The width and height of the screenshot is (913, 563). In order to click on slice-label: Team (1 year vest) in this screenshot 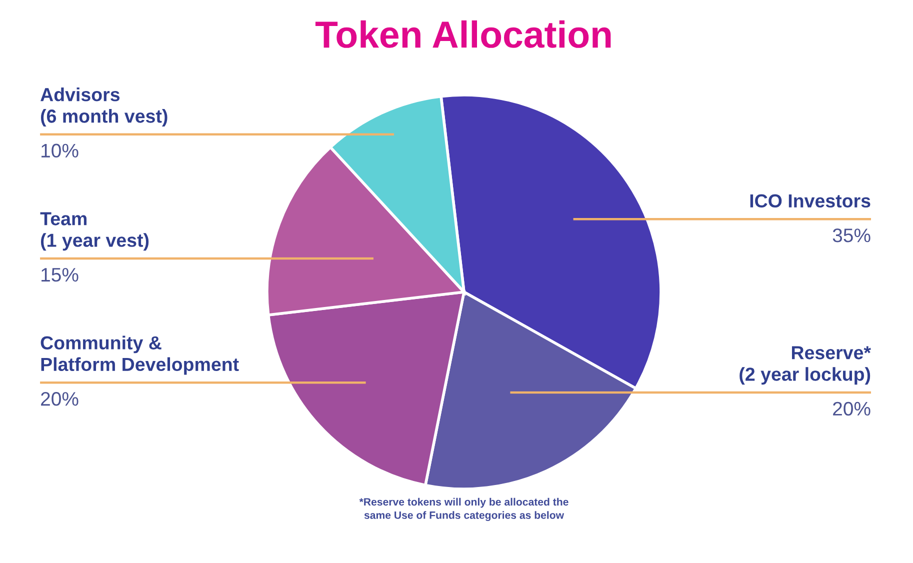, I will do `click(94, 231)`.